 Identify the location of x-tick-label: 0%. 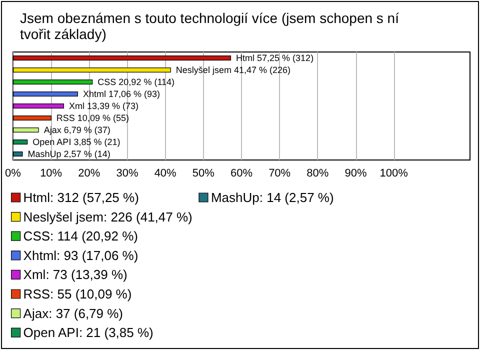
(13, 174).